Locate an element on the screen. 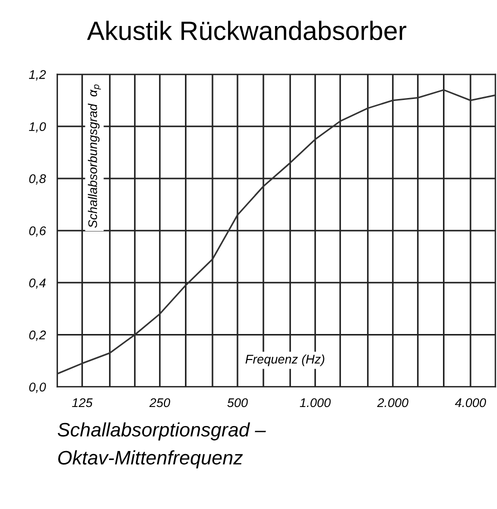 The image size is (497, 509). x-tick-label: 250 is located at coordinates (159, 403).